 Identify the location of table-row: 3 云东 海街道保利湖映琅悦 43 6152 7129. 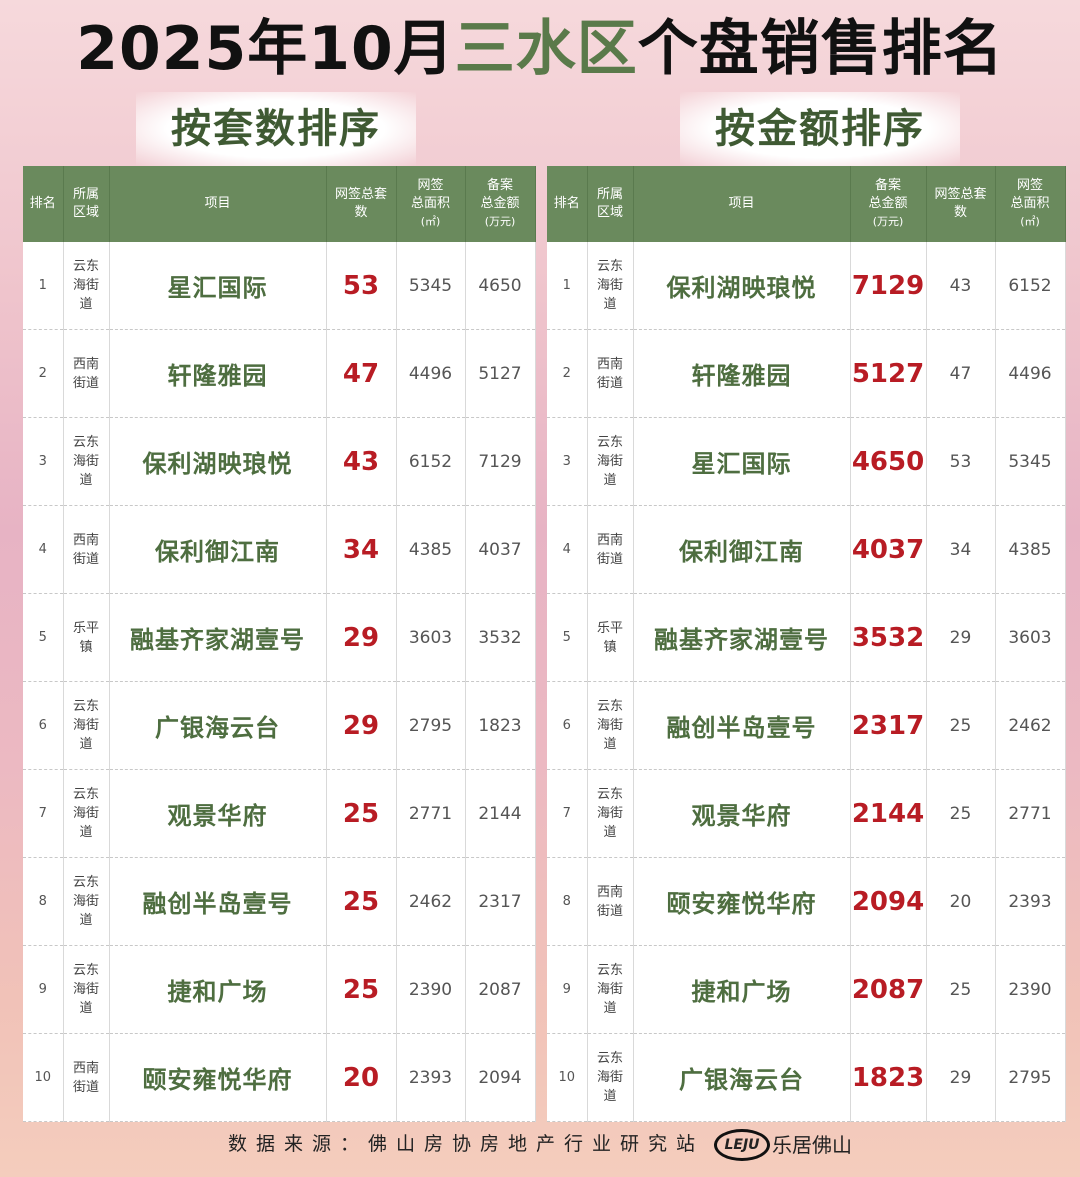
(279, 461).